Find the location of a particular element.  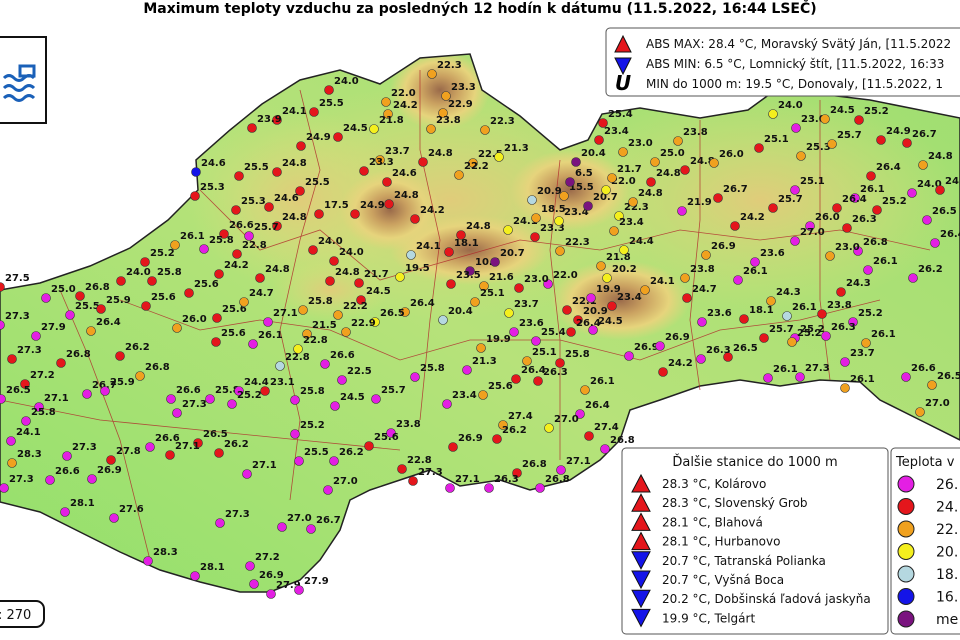

station-value: 25.0 is located at coordinates (63, 289).